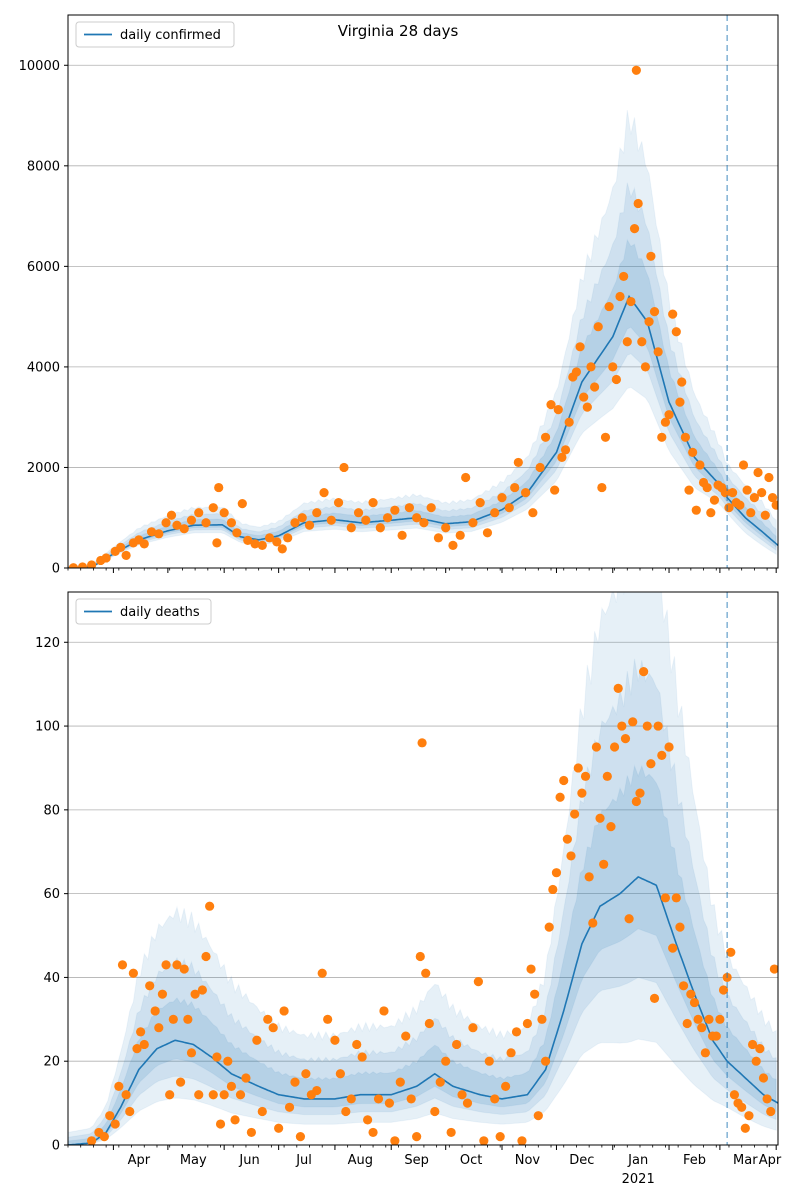 The image size is (800, 1200). What do you see at coordinates (303, 1160) in the screenshot?
I see `x-month-label: Jul` at bounding box center [303, 1160].